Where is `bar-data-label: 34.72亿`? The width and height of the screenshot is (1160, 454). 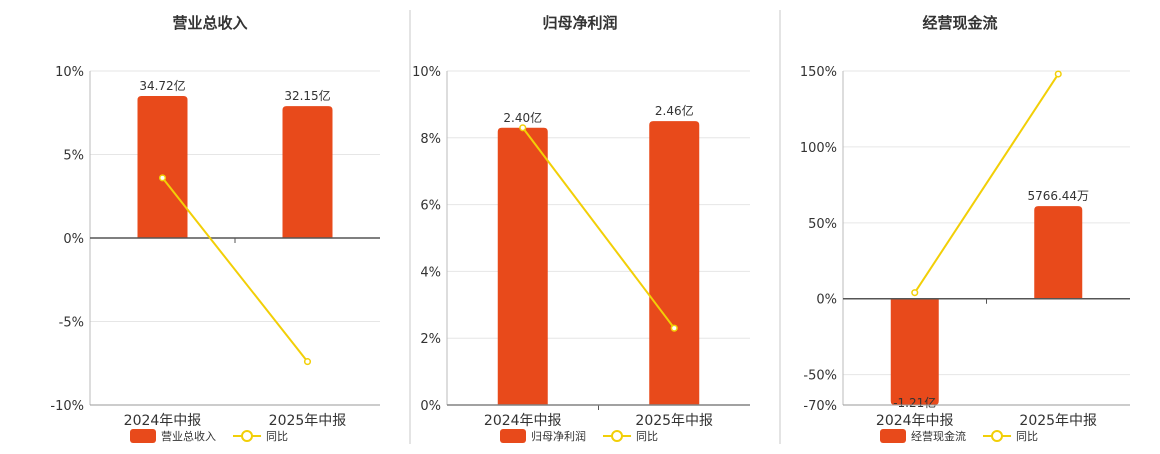
bar-data-label: 34.72亿 is located at coordinates (162, 85).